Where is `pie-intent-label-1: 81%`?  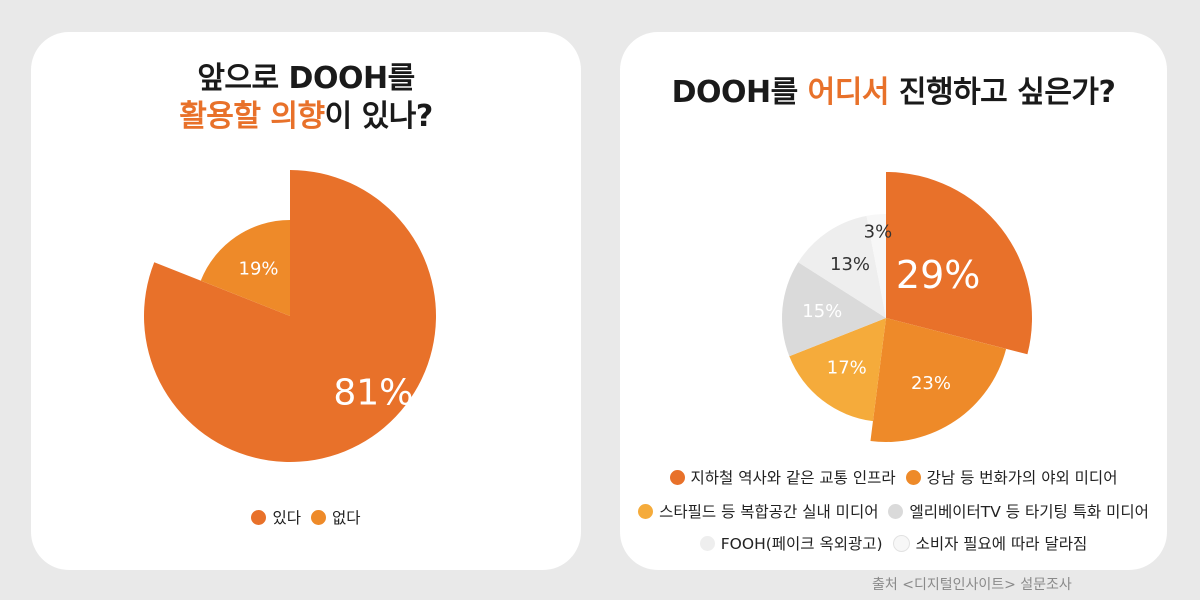 pie-intent-label-1: 81% is located at coordinates (373, 393).